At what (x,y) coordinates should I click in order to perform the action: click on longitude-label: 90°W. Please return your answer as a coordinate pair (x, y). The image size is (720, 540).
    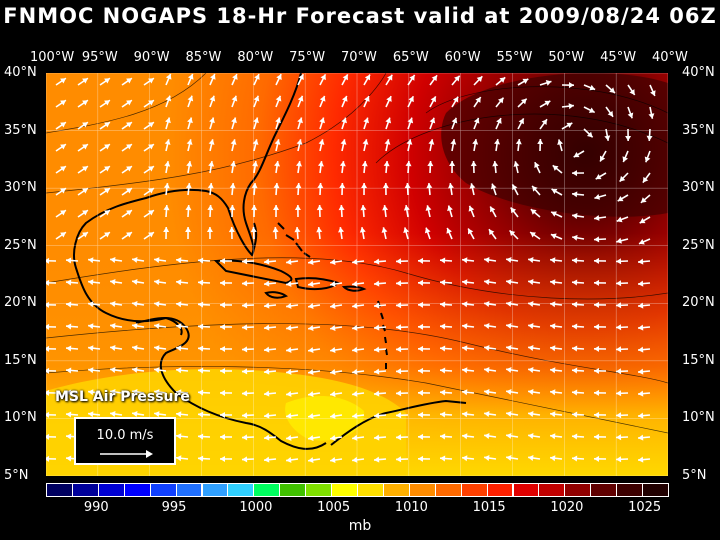
    Looking at the image, I should click on (151, 57).